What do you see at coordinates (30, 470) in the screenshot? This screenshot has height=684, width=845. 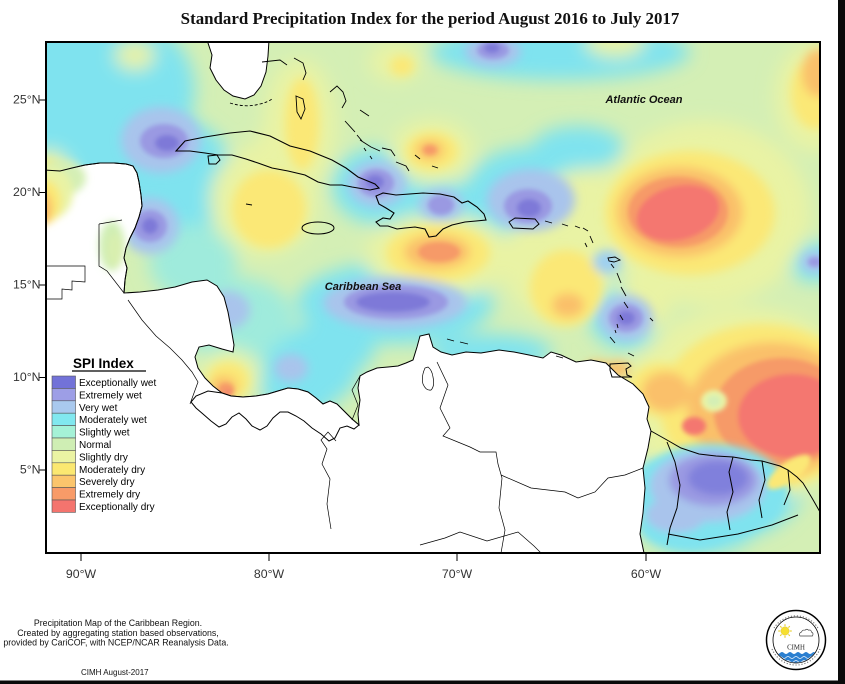 I see `svg-text: 5°N` at bounding box center [30, 470].